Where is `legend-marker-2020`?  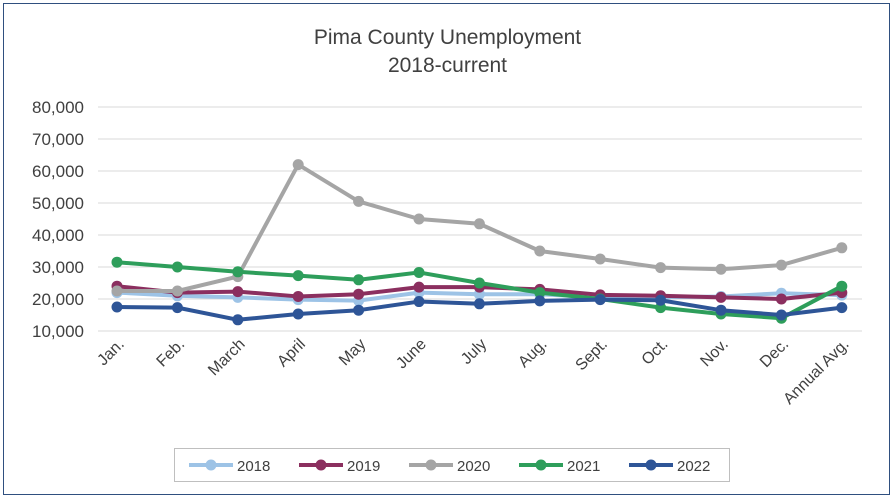 legend-marker-2020 is located at coordinates (431, 465).